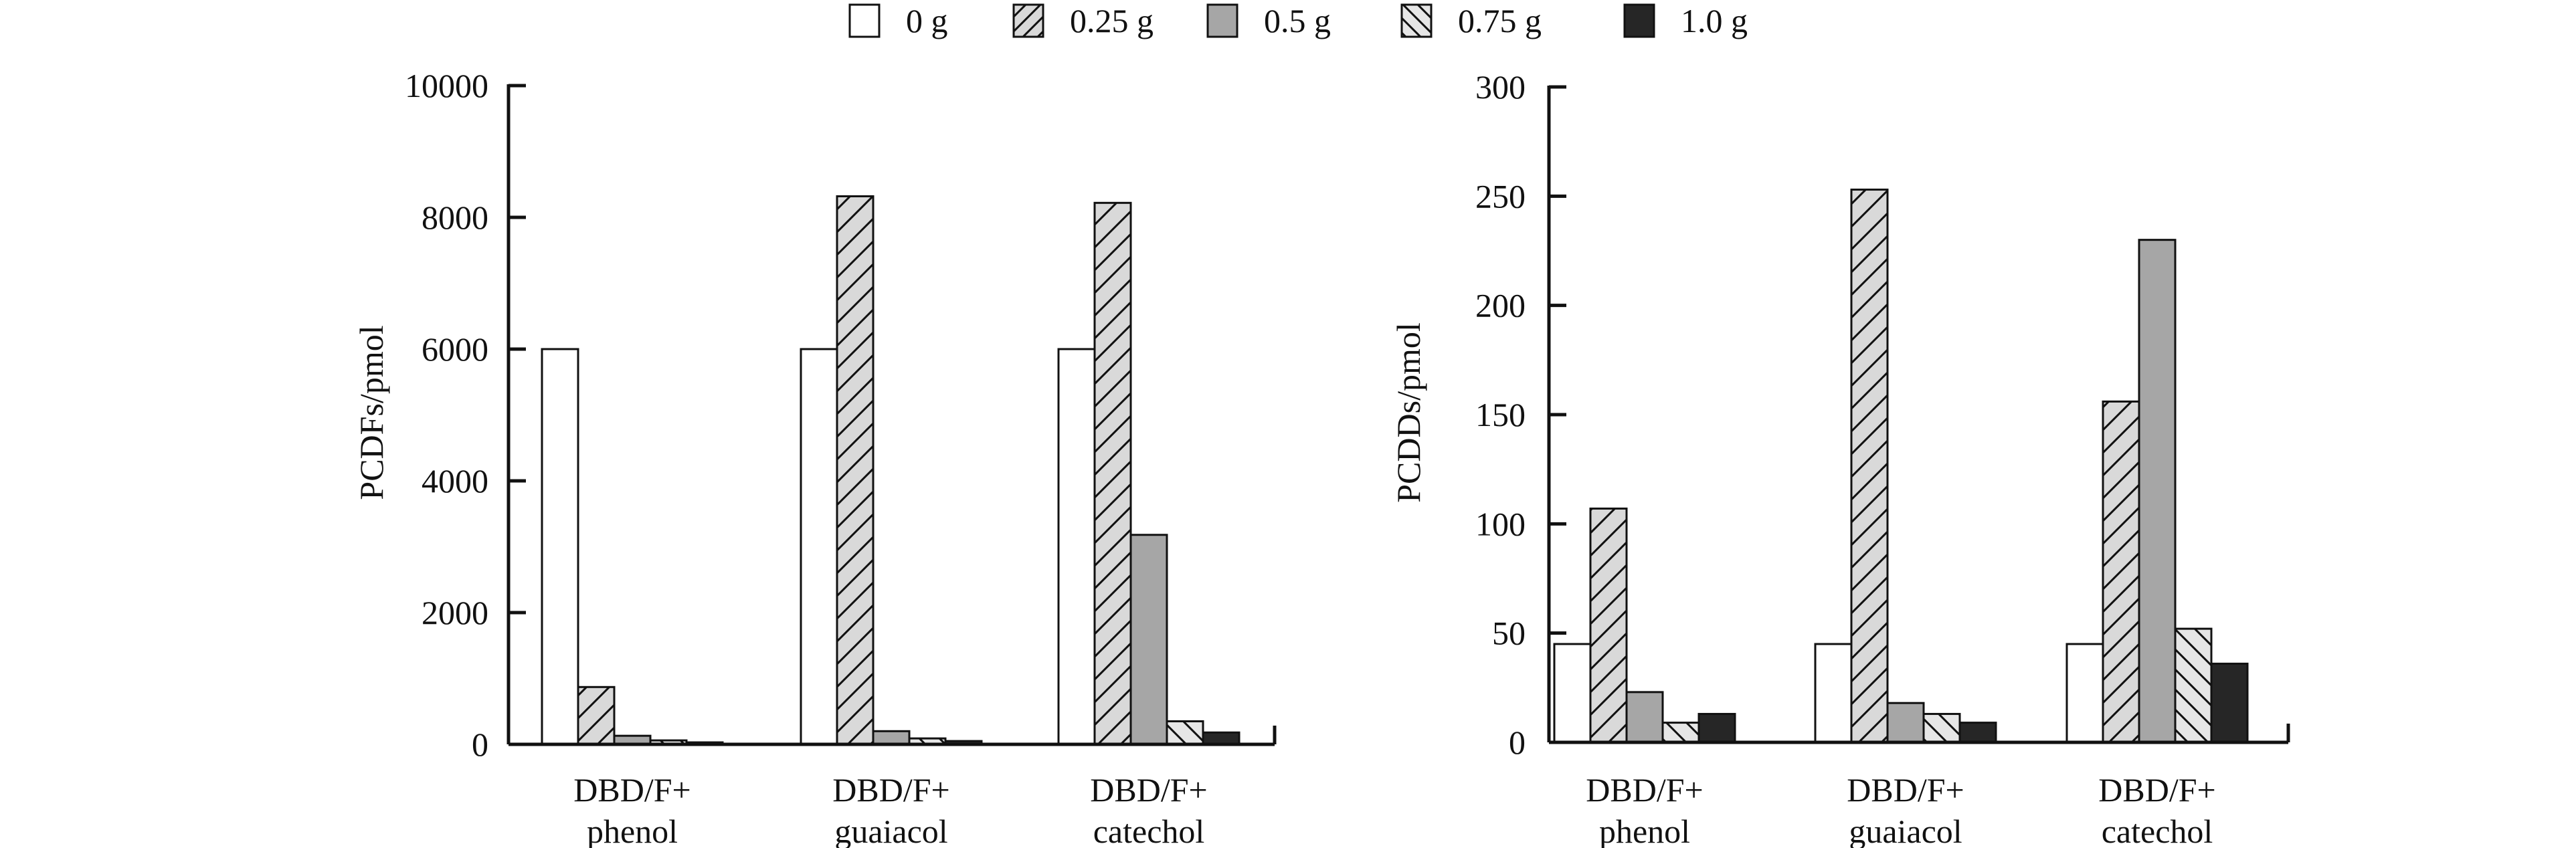  I want to click on y-tick-label: 300, so click(1501, 87).